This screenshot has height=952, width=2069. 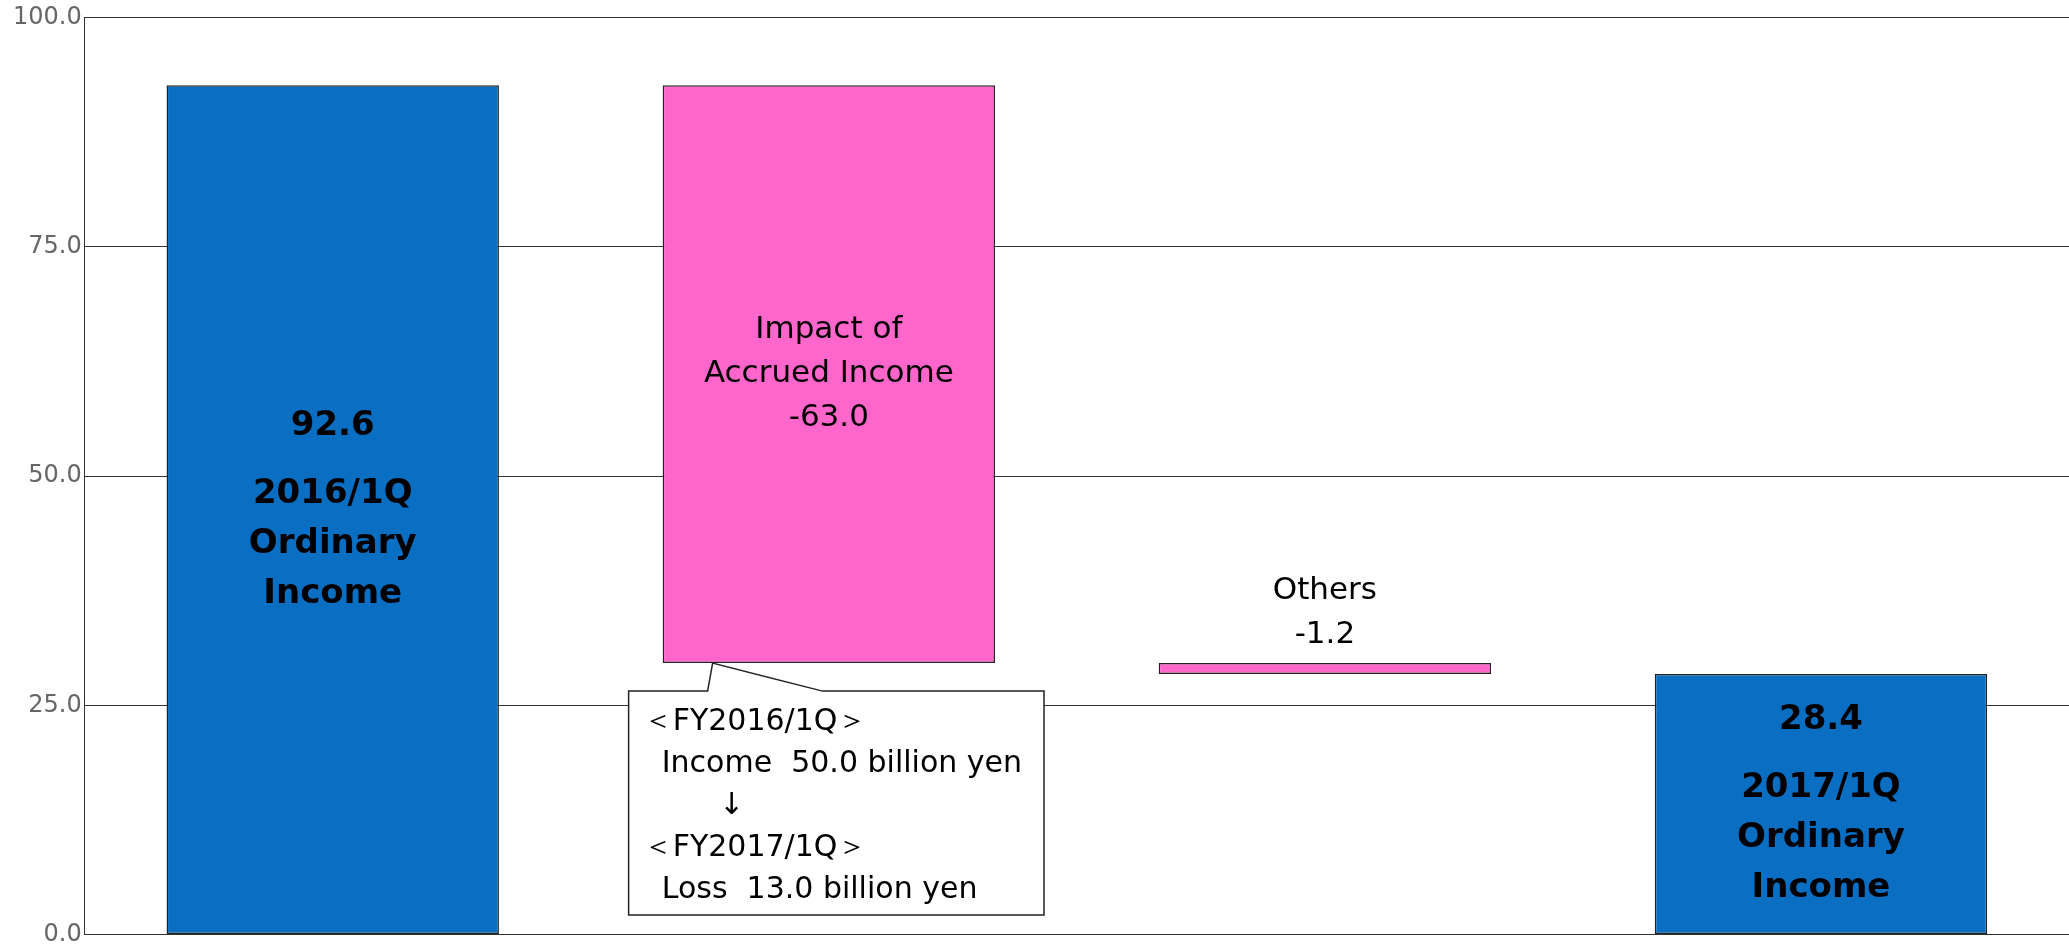 I want to click on data-label: 28.4, so click(x=1821, y=716).